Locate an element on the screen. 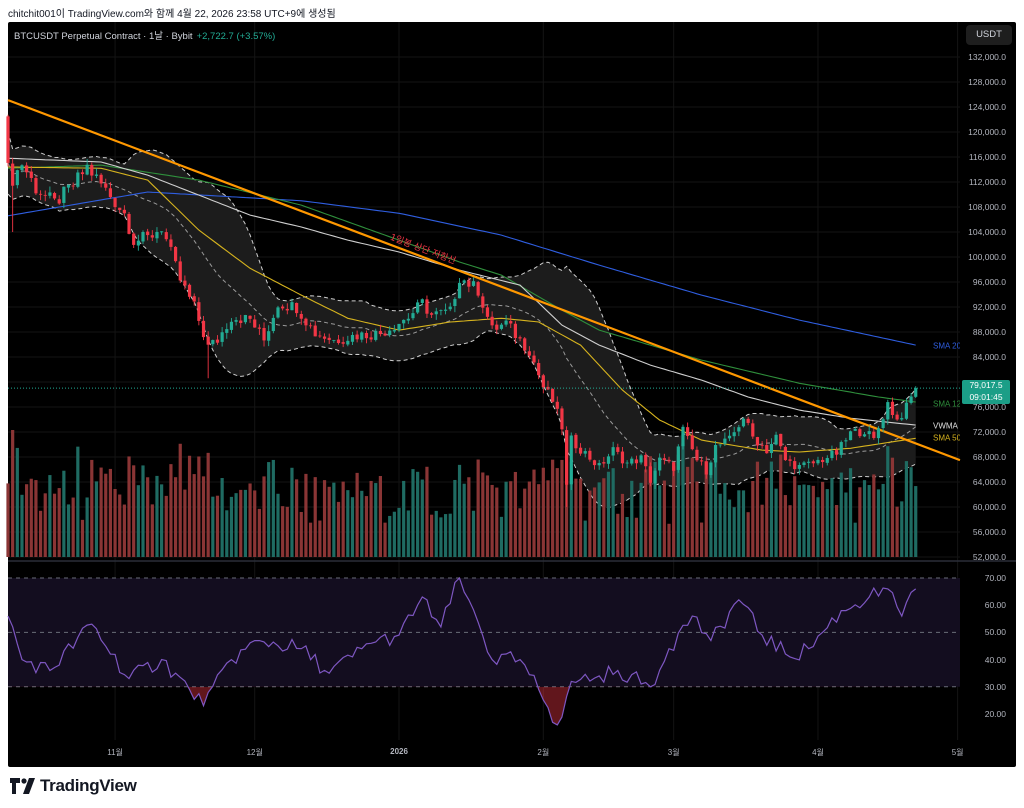  sma200-label: SMA 200 is located at coordinates (946, 346).